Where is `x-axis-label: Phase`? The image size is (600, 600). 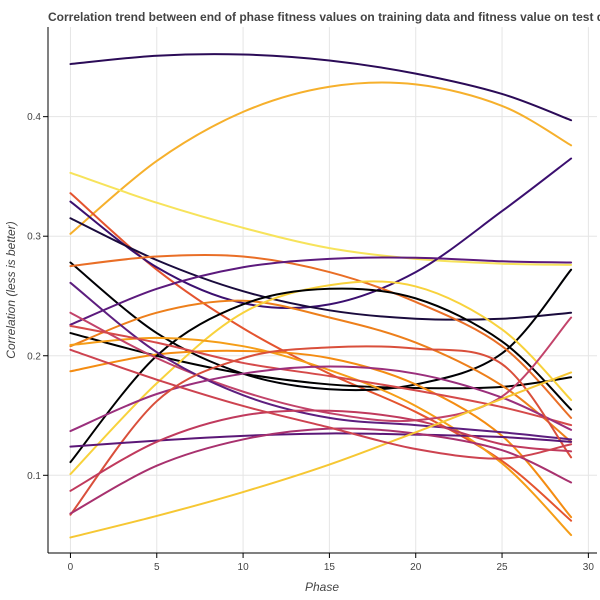
x-axis-label: Phase is located at coordinates (322, 587).